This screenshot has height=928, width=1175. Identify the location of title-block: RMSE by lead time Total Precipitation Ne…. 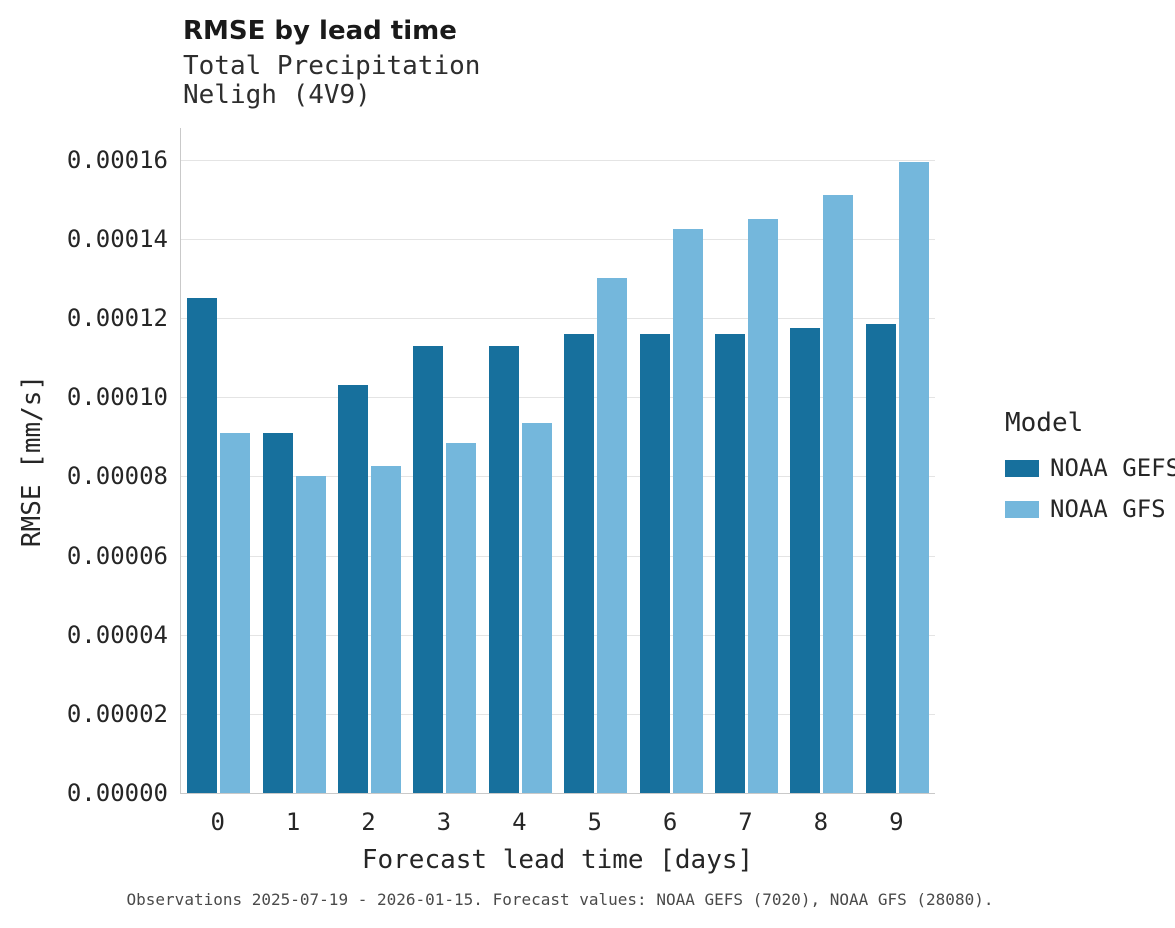
(331, 63).